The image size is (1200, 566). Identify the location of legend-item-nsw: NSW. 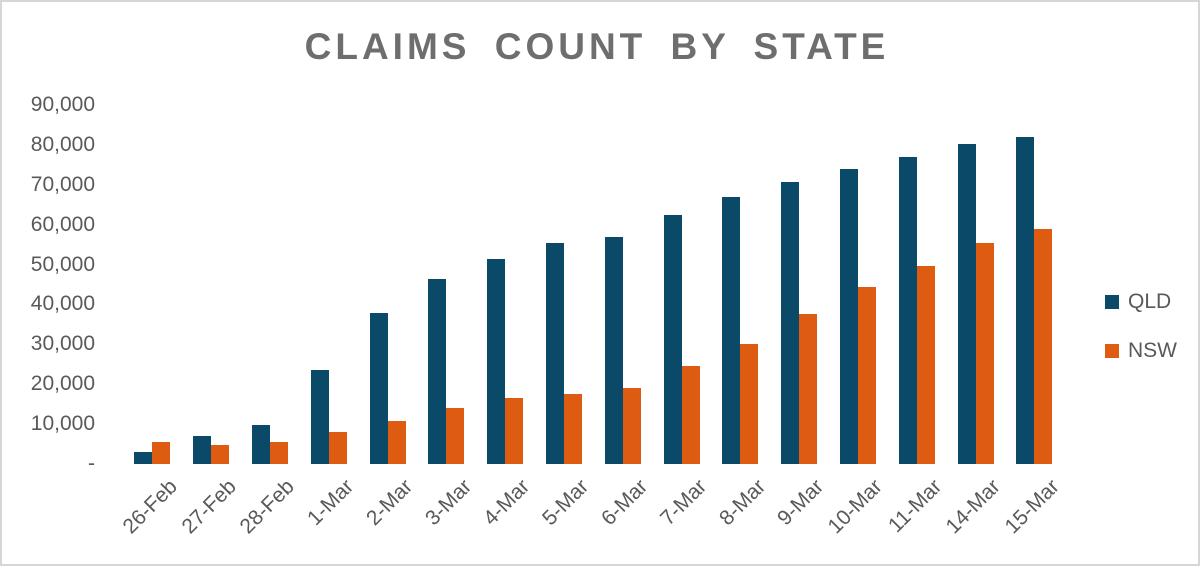
(1141, 351).